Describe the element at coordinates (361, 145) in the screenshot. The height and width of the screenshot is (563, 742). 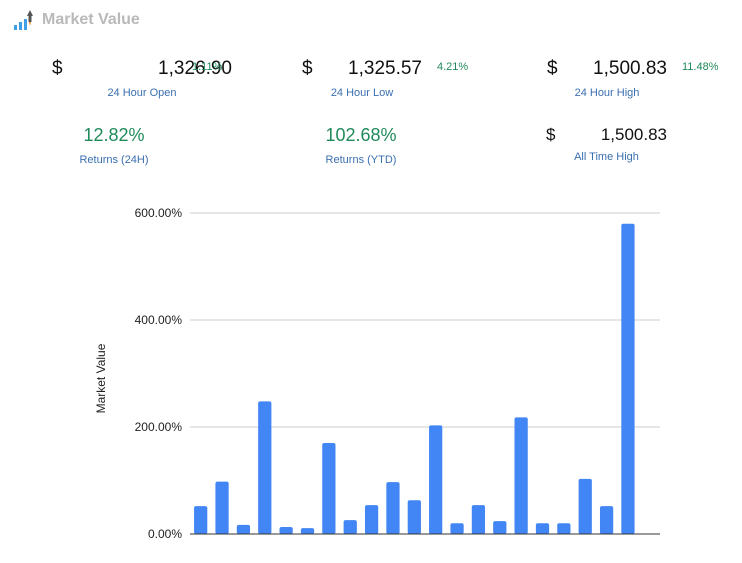
I see `stat-returns-ytd: 102.68% Returns (YTD)` at that location.